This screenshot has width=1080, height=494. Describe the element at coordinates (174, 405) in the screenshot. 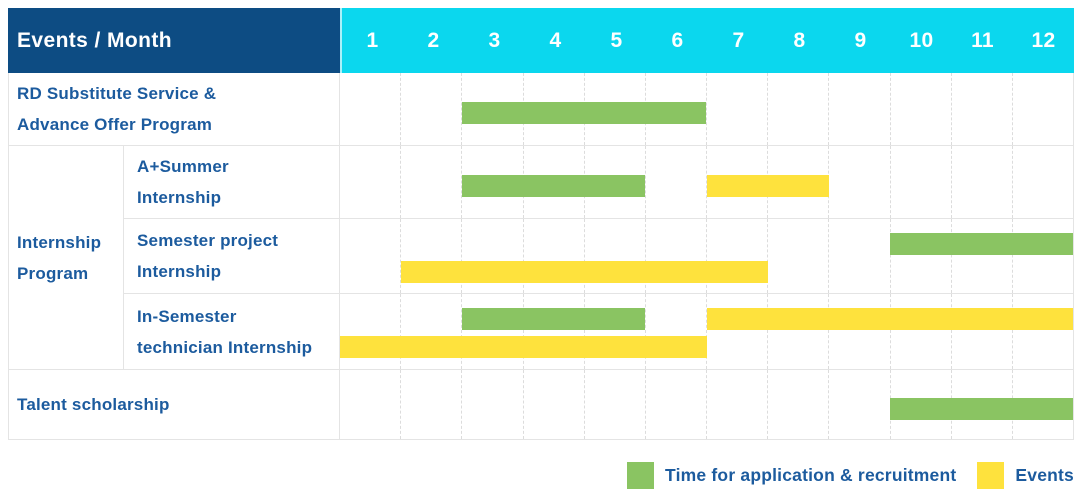

I see `row-label: Talent scholarship` at that location.